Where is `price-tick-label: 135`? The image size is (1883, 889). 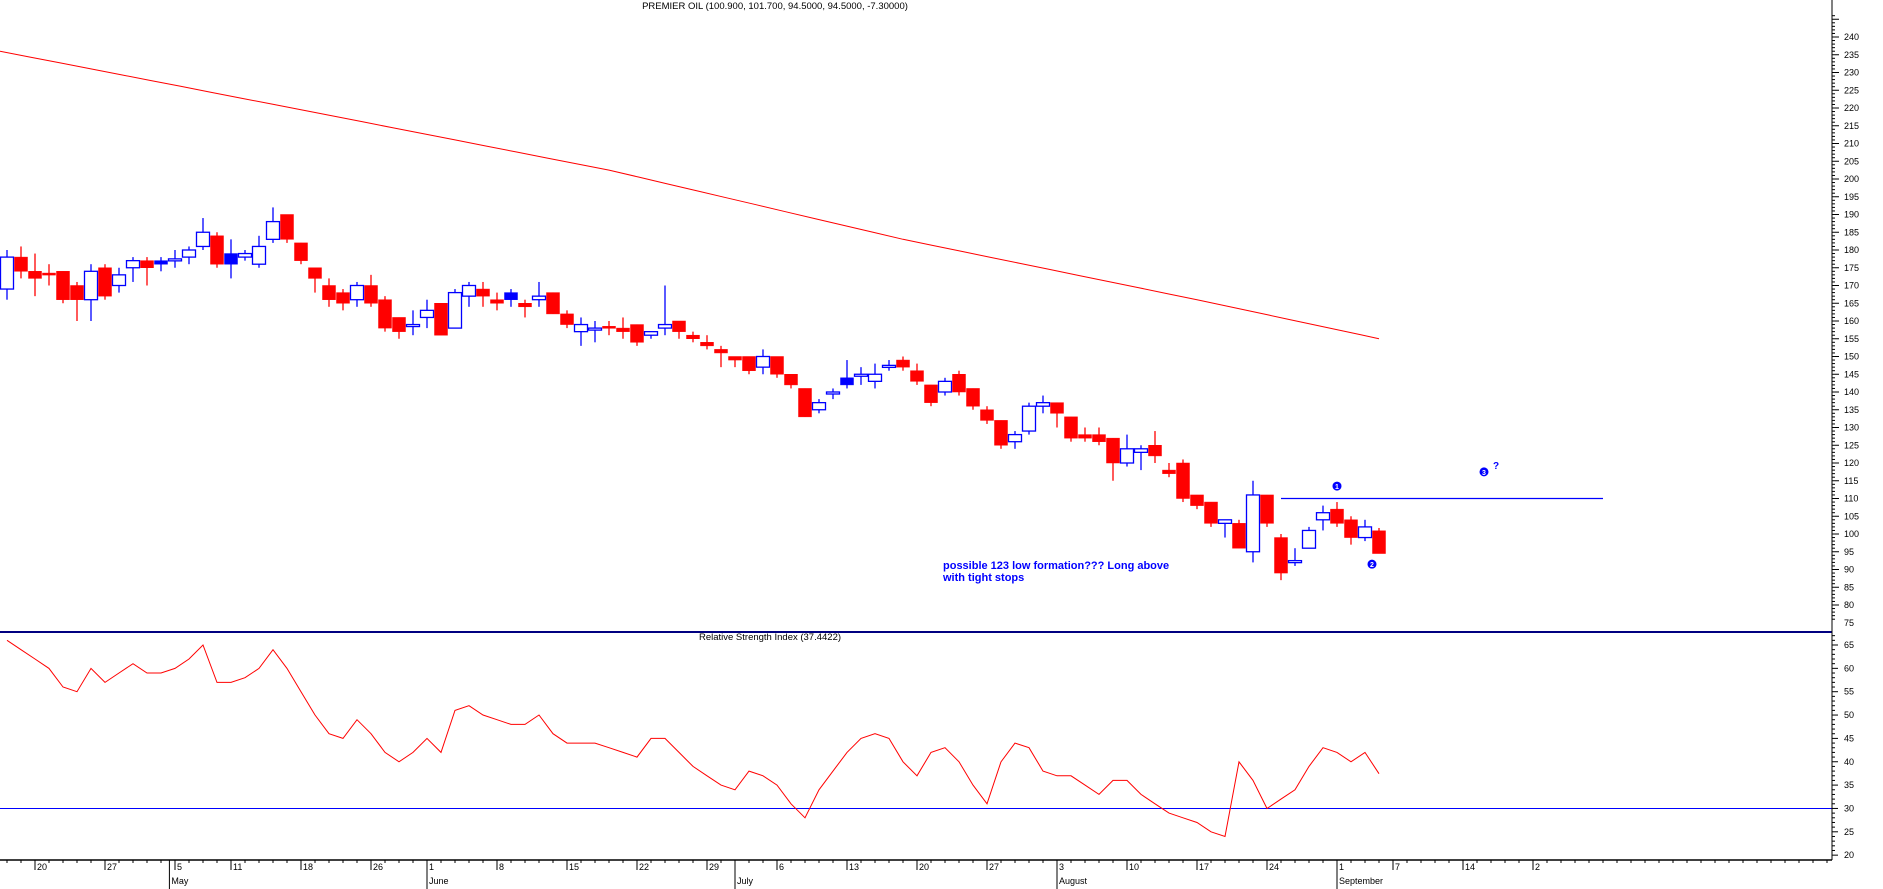 price-tick-label: 135 is located at coordinates (1851, 410).